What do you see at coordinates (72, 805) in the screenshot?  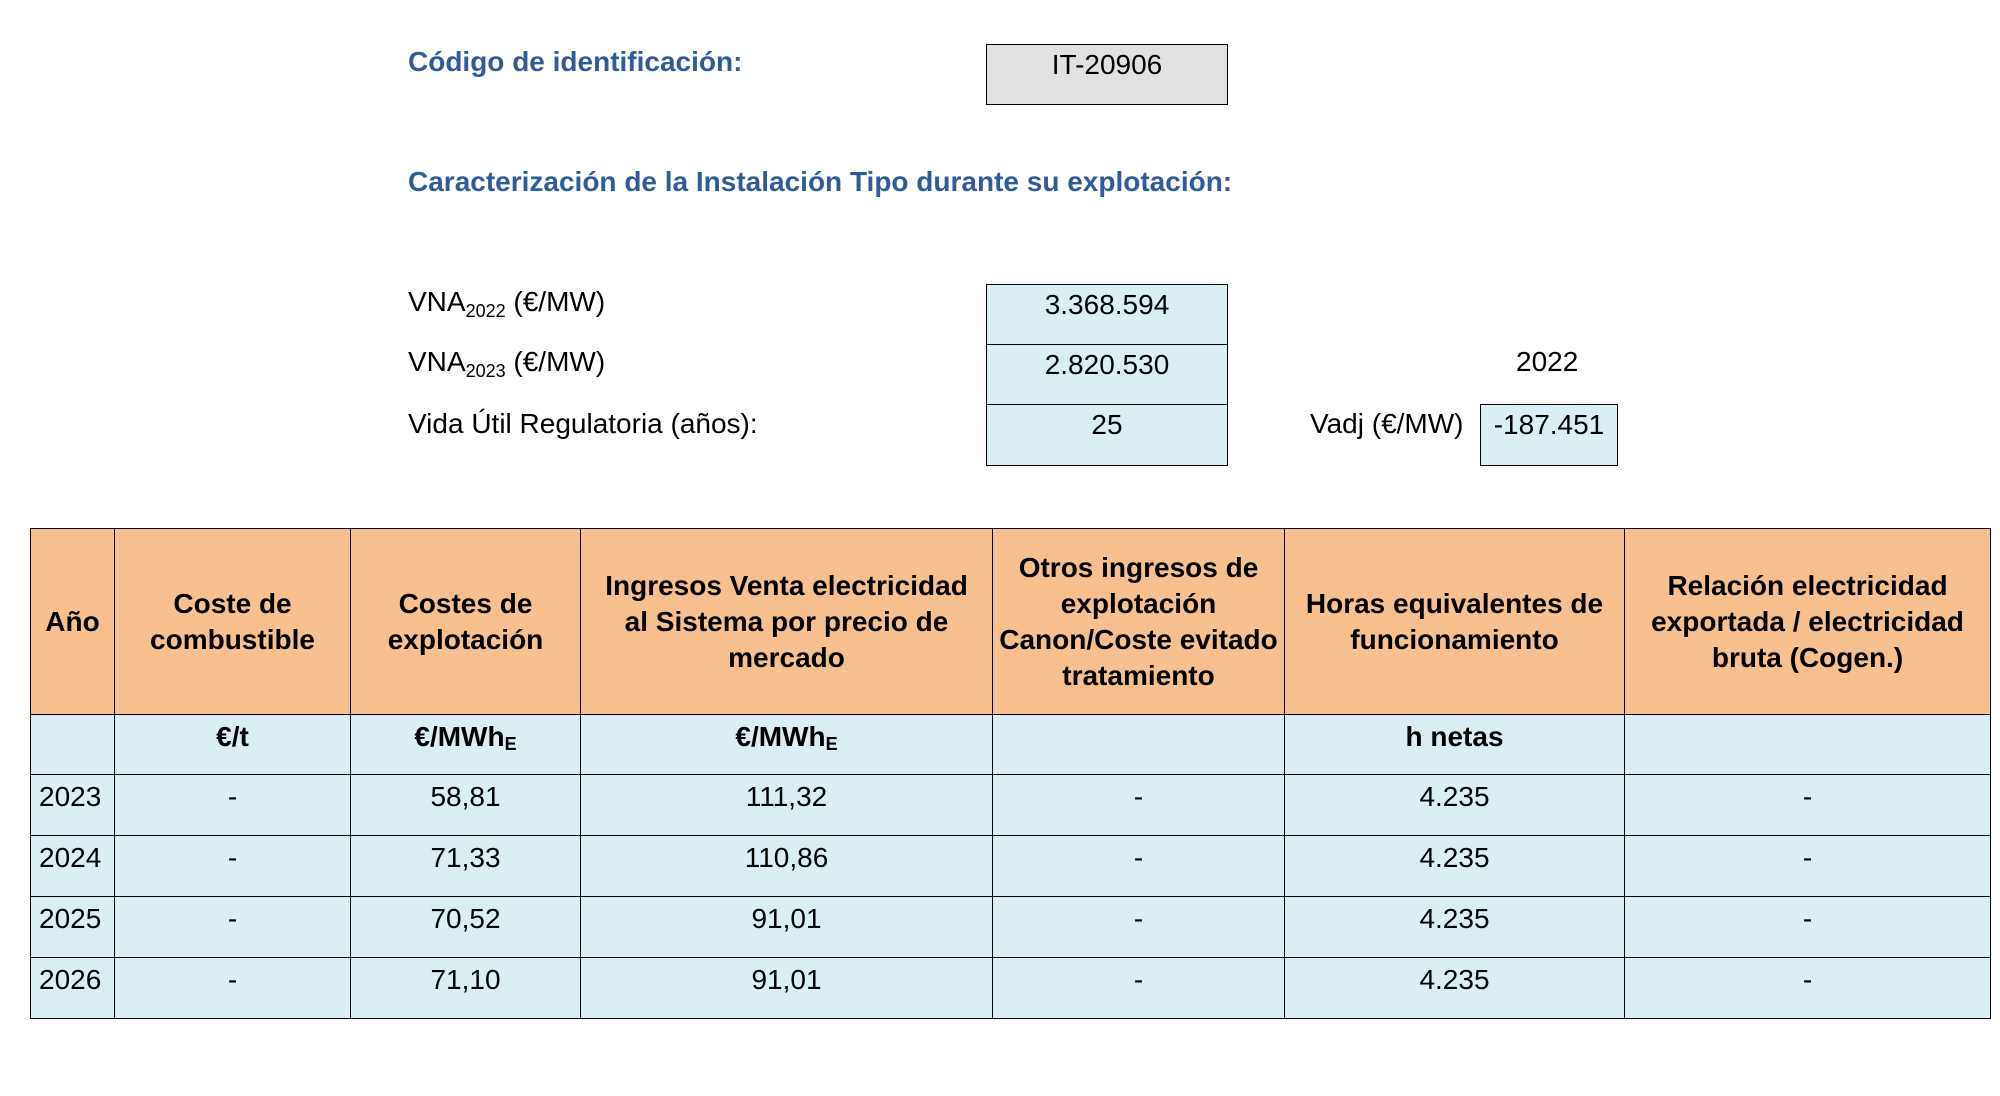 I see `year-cell: 2023` at bounding box center [72, 805].